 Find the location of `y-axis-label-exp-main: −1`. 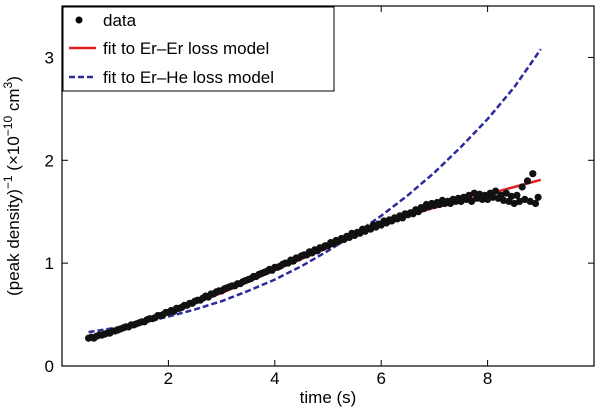

y-axis-label-exp-main: −1 is located at coordinates (8, 182).